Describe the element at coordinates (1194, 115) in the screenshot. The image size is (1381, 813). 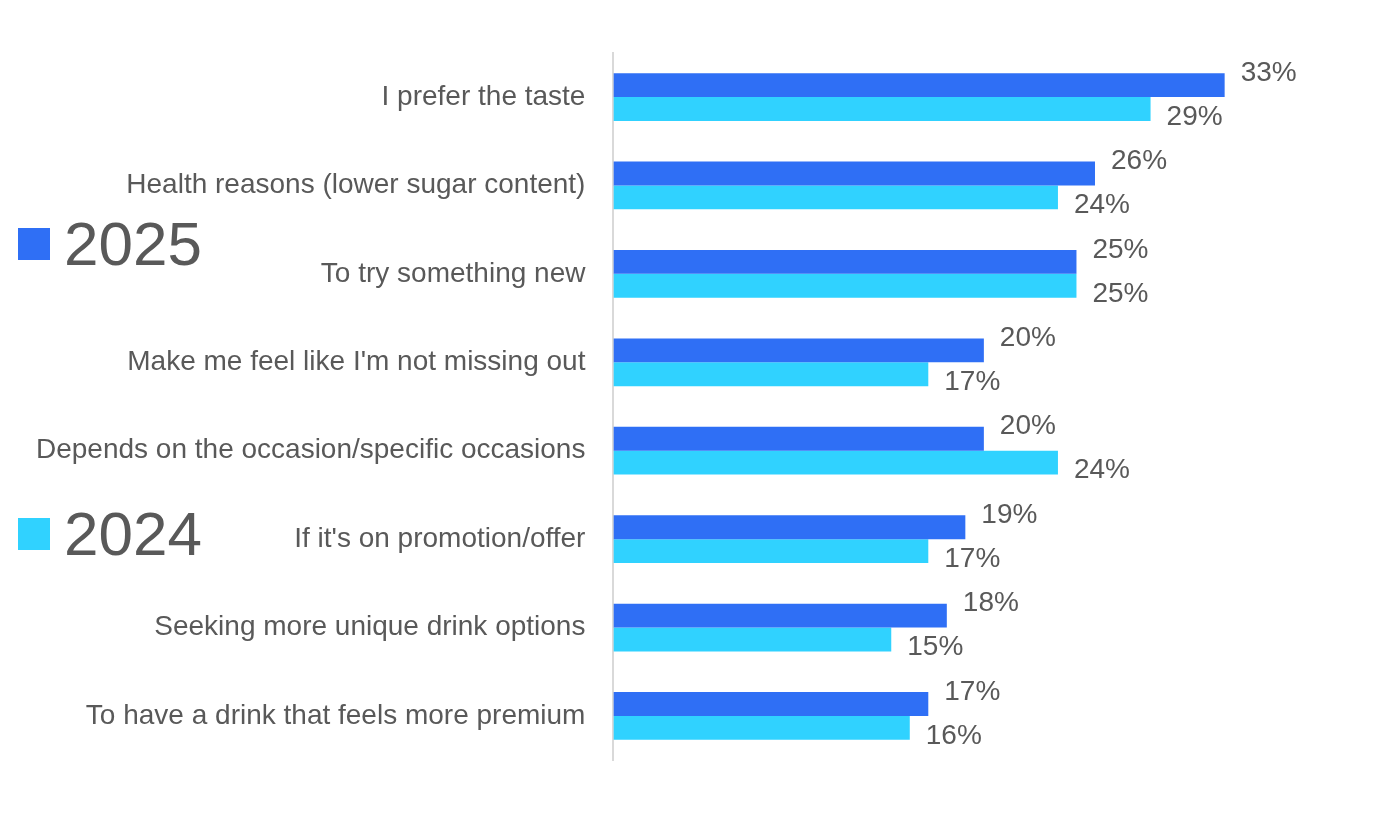
I see `data-label: 29%` at that location.